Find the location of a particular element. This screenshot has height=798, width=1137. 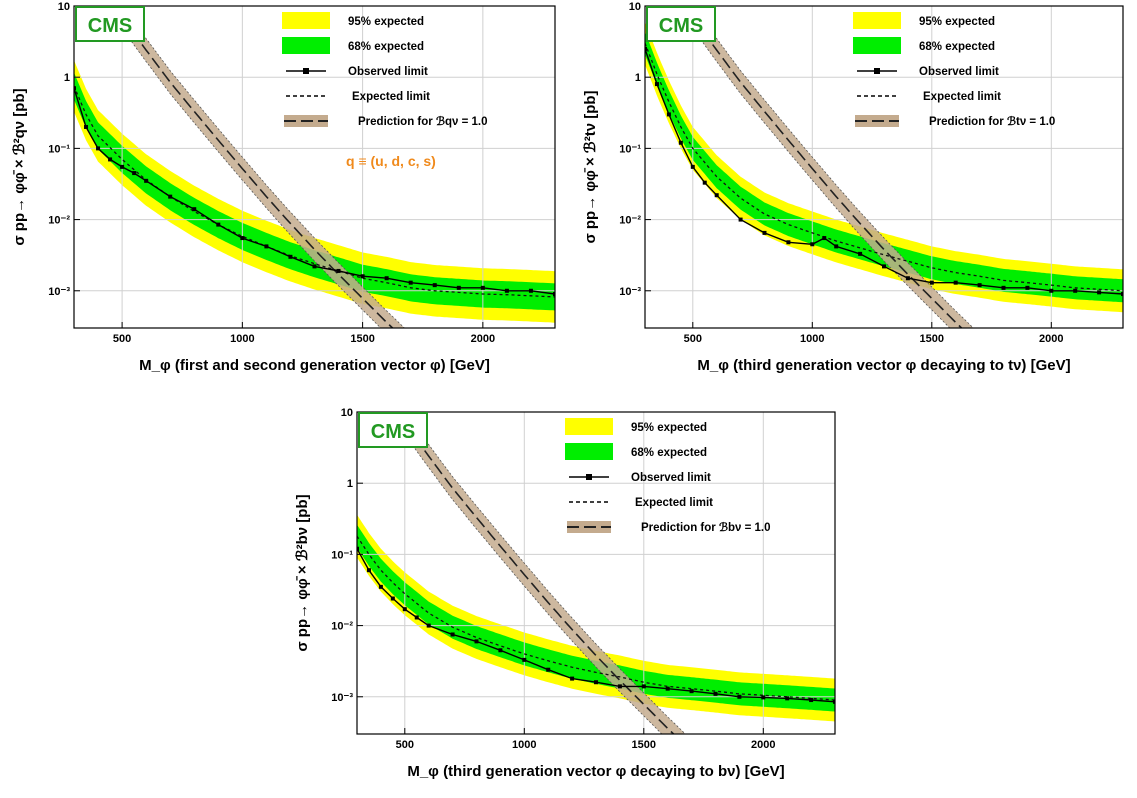

prediction-line is located at coordinates (539, 578).